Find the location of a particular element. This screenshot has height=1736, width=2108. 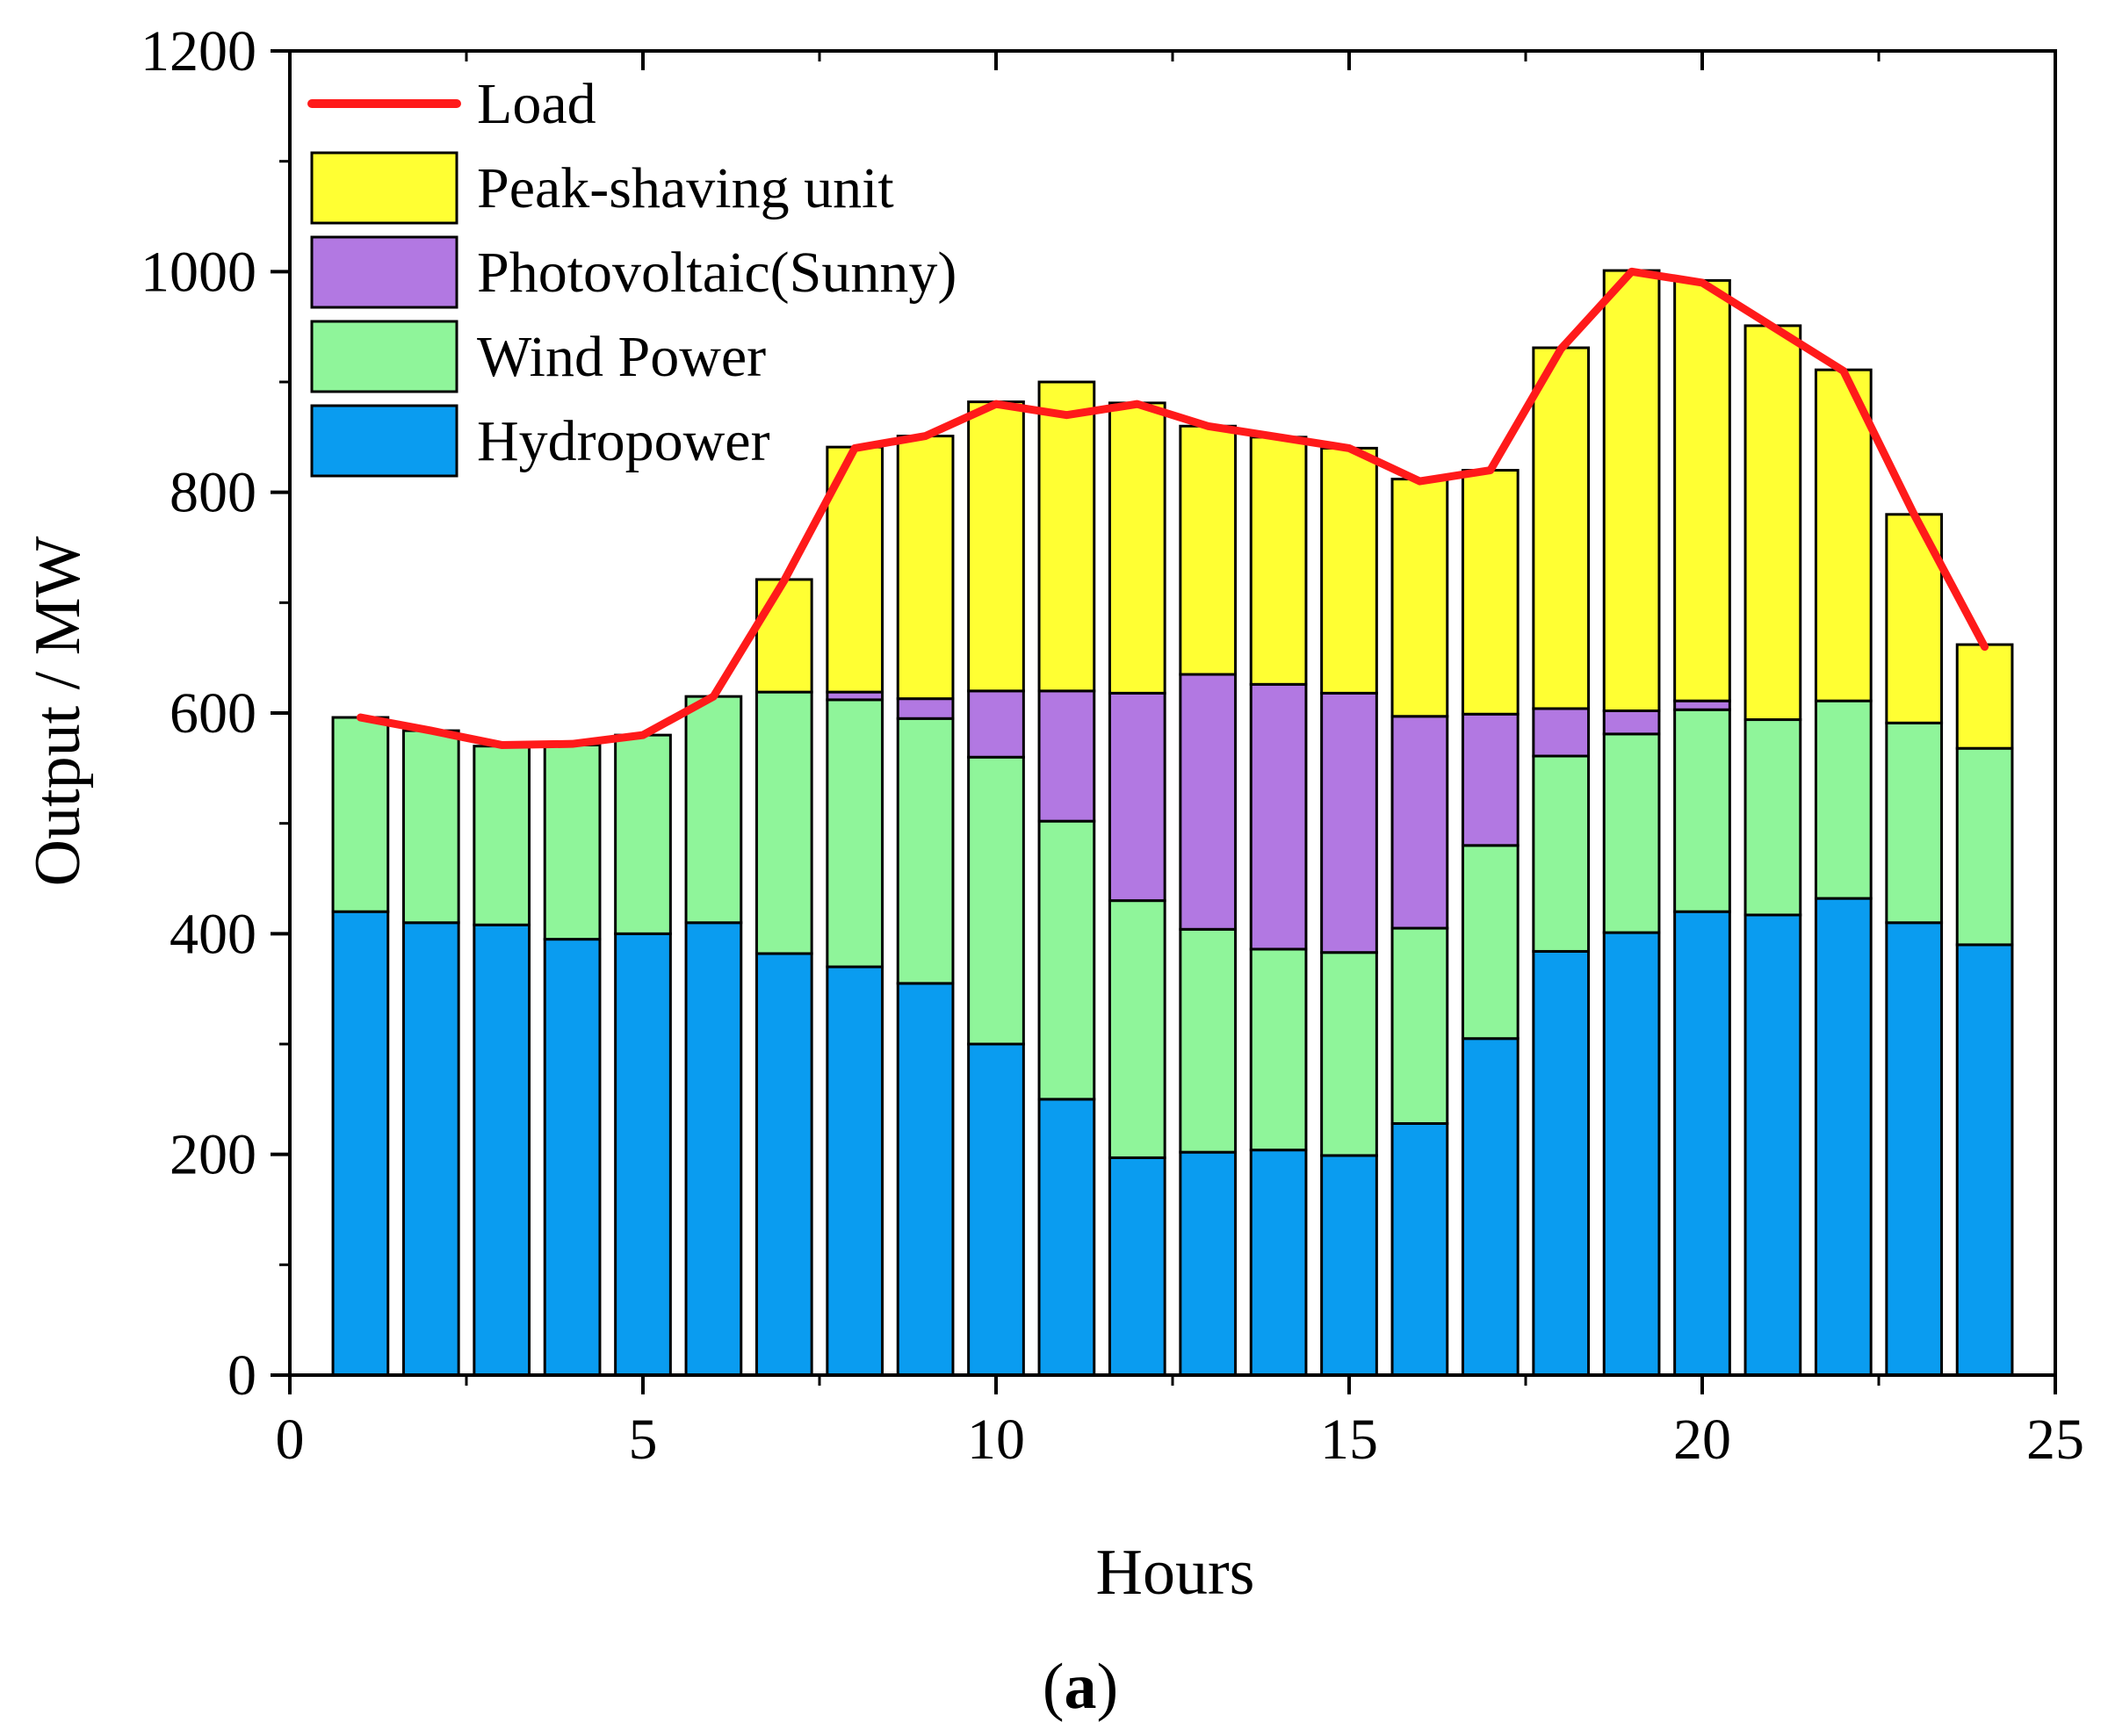

bar-peak-shaving-unit-h16 is located at coordinates (1419, 598).